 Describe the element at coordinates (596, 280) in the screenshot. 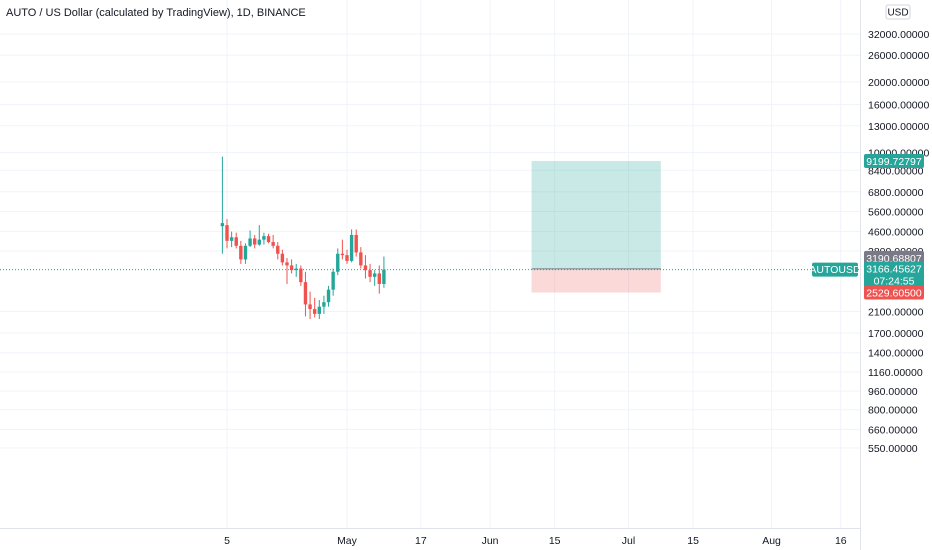

I see `loss-zone` at that location.